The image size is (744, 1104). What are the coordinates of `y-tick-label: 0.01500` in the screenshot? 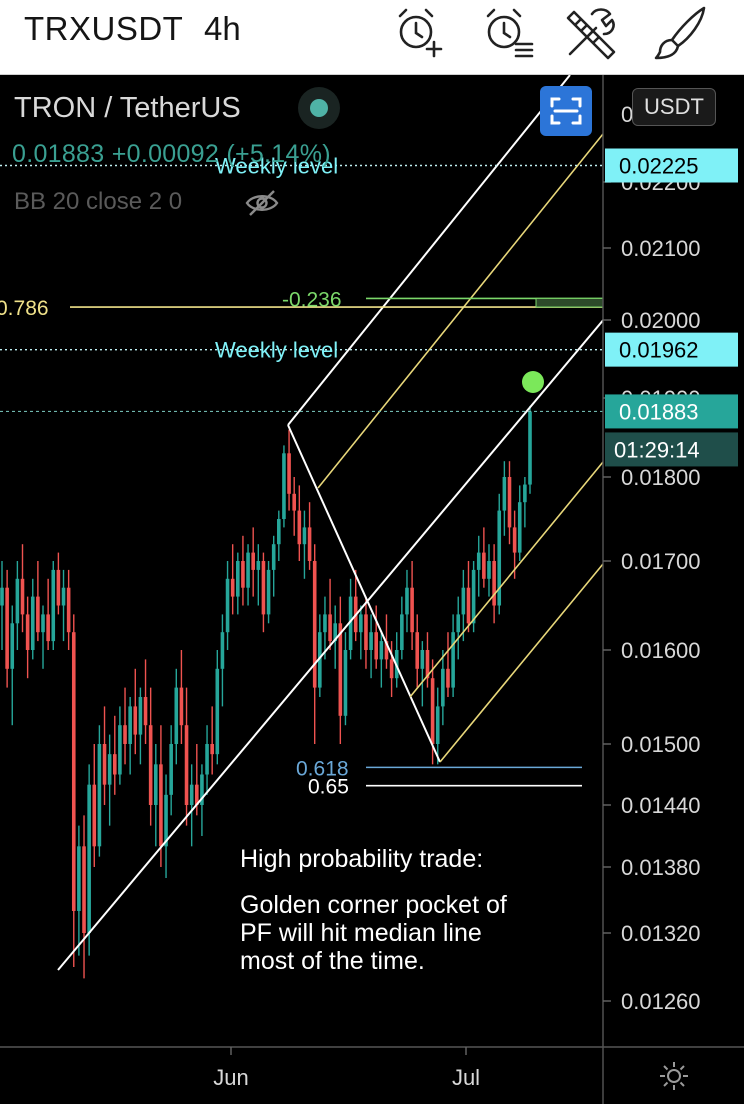 It's located at (661, 744).